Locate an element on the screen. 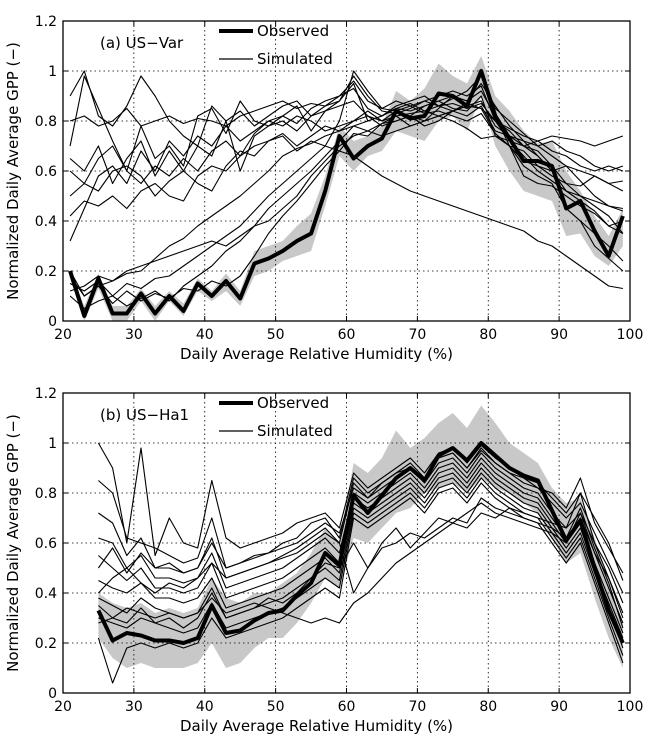 The height and width of the screenshot is (741, 650). panel-label: (a) US−Var is located at coordinates (142, 43).